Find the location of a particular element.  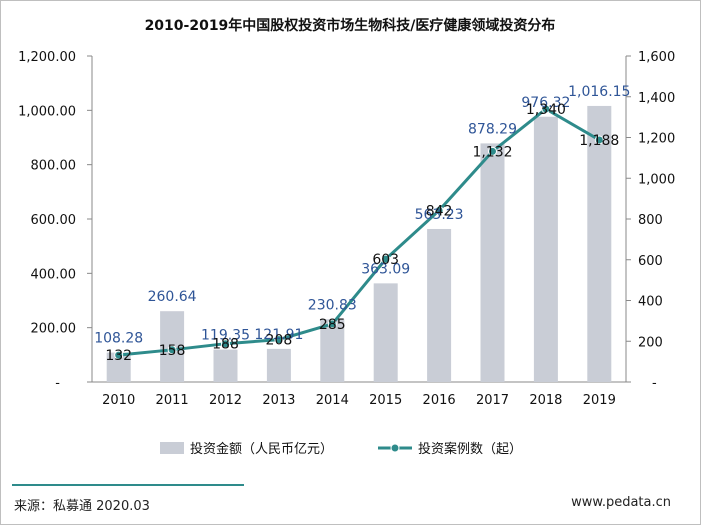

chart-title: 2010-2019年中国股权投资市场生物科技/医疗健康领域投资分布 is located at coordinates (350, 25).